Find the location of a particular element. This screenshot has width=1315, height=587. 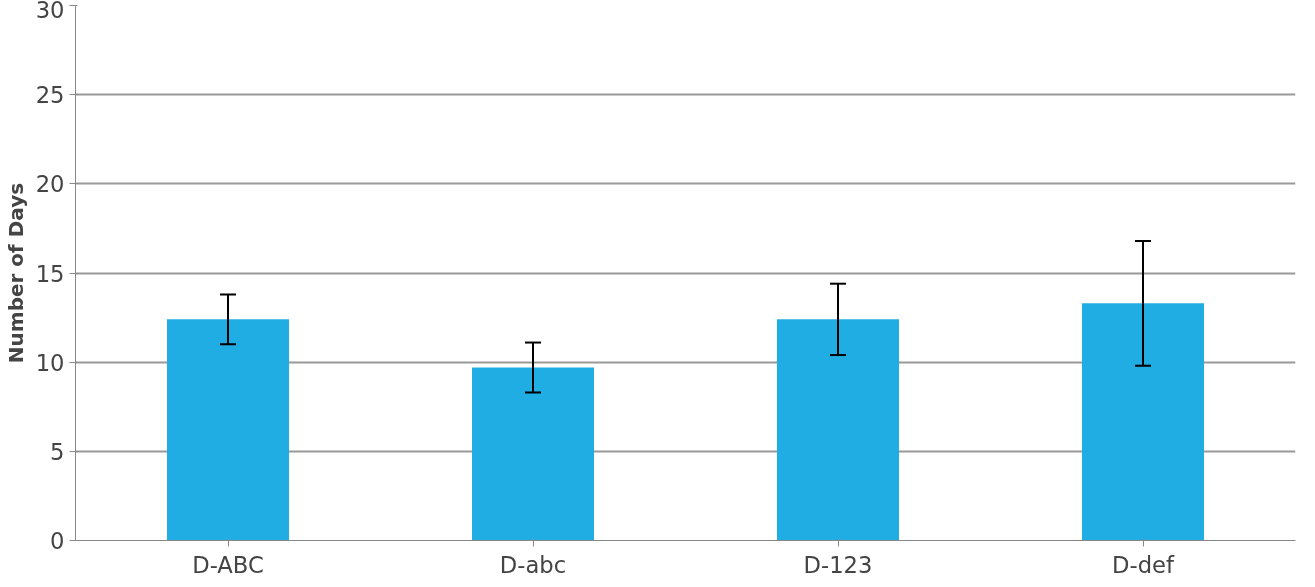

y-tick-label: 25 is located at coordinates (50, 95).